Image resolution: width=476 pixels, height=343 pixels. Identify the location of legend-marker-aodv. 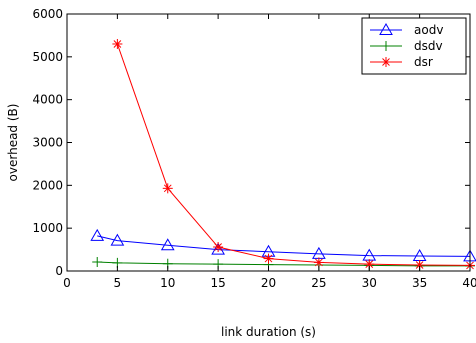
(386, 28).